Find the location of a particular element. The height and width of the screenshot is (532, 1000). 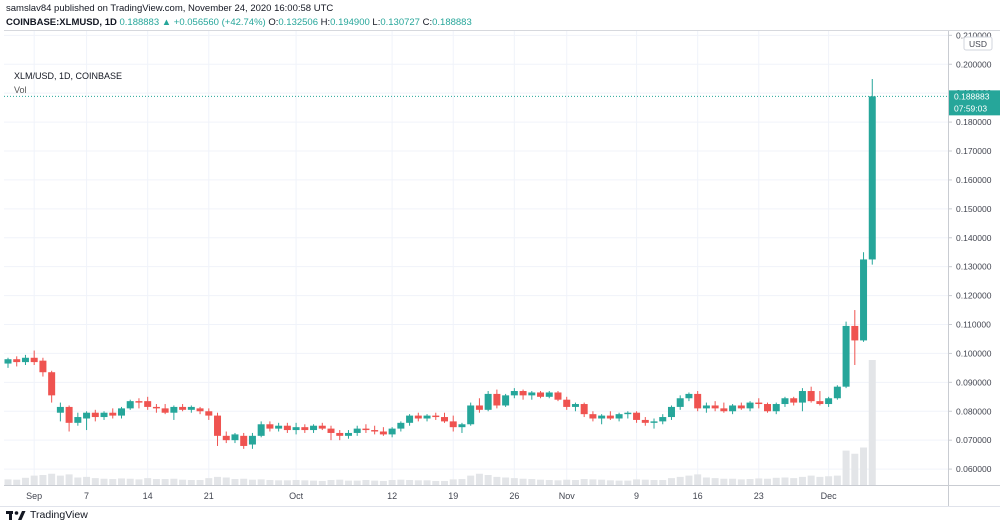

last-price-tag is located at coordinates (974, 103).